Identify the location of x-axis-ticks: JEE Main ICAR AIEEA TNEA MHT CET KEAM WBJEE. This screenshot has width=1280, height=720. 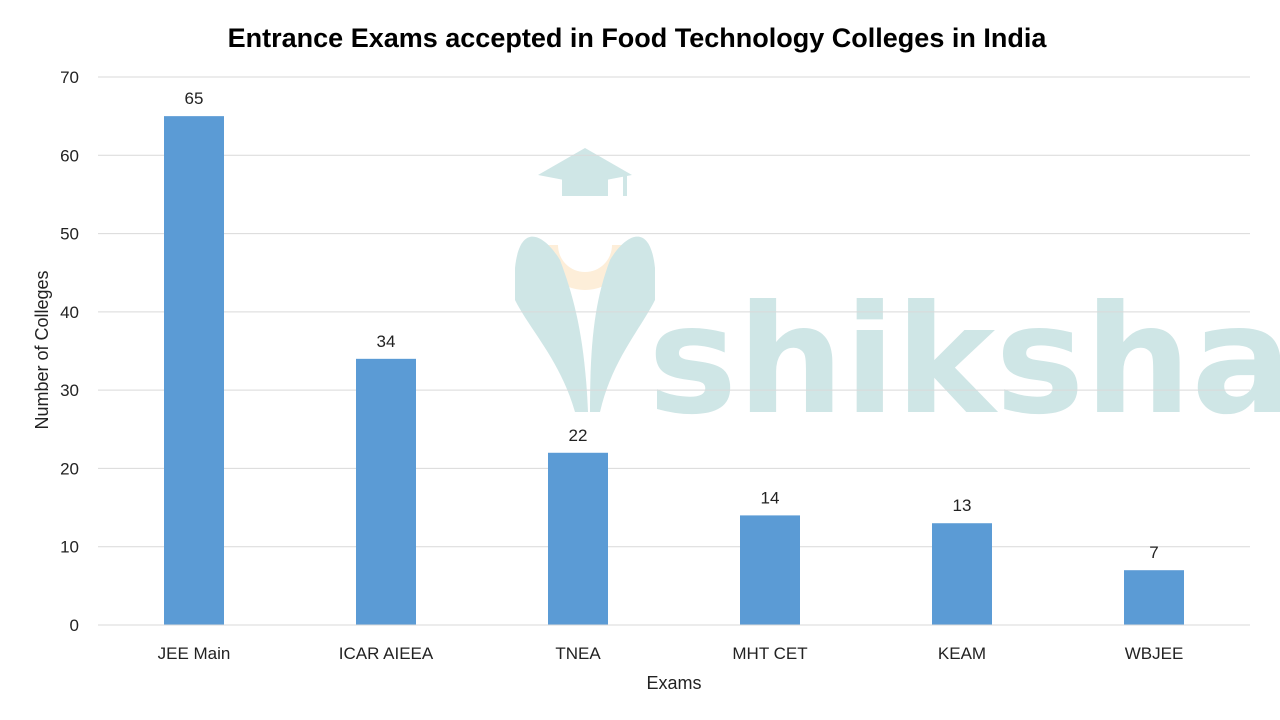
(671, 653).